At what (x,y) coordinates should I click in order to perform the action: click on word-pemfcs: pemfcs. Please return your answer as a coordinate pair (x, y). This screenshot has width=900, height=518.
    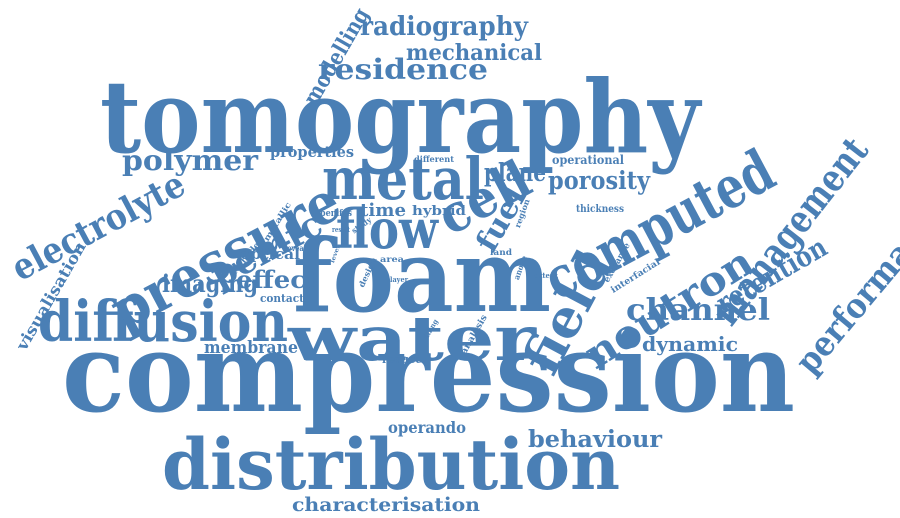
    Looking at the image, I should click on (336, 214).